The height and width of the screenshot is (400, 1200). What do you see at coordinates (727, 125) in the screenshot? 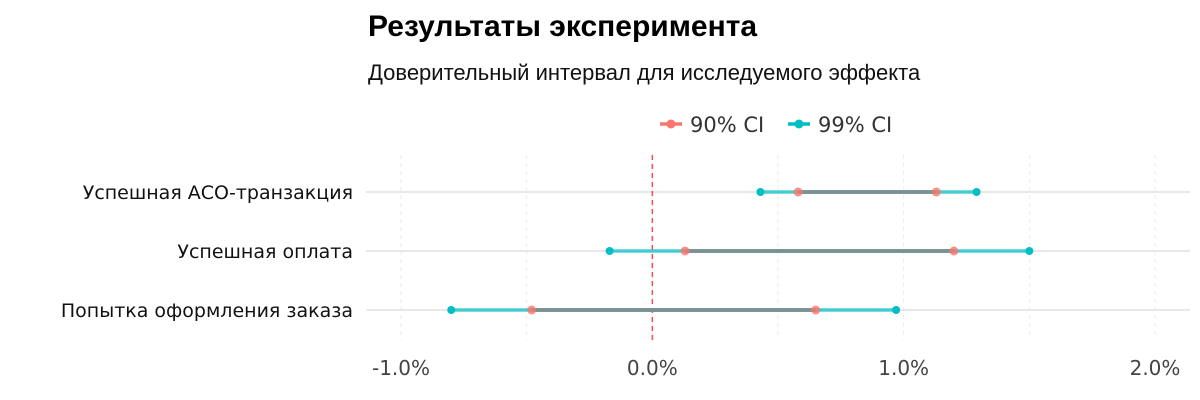
I see `legend-label: 90% CI` at bounding box center [727, 125].